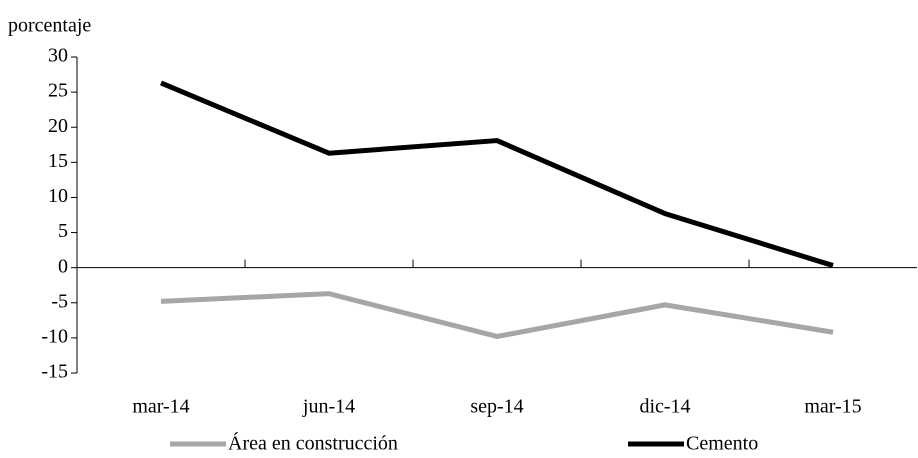  I want to click on y-tick-label: 30, so click(58, 56).